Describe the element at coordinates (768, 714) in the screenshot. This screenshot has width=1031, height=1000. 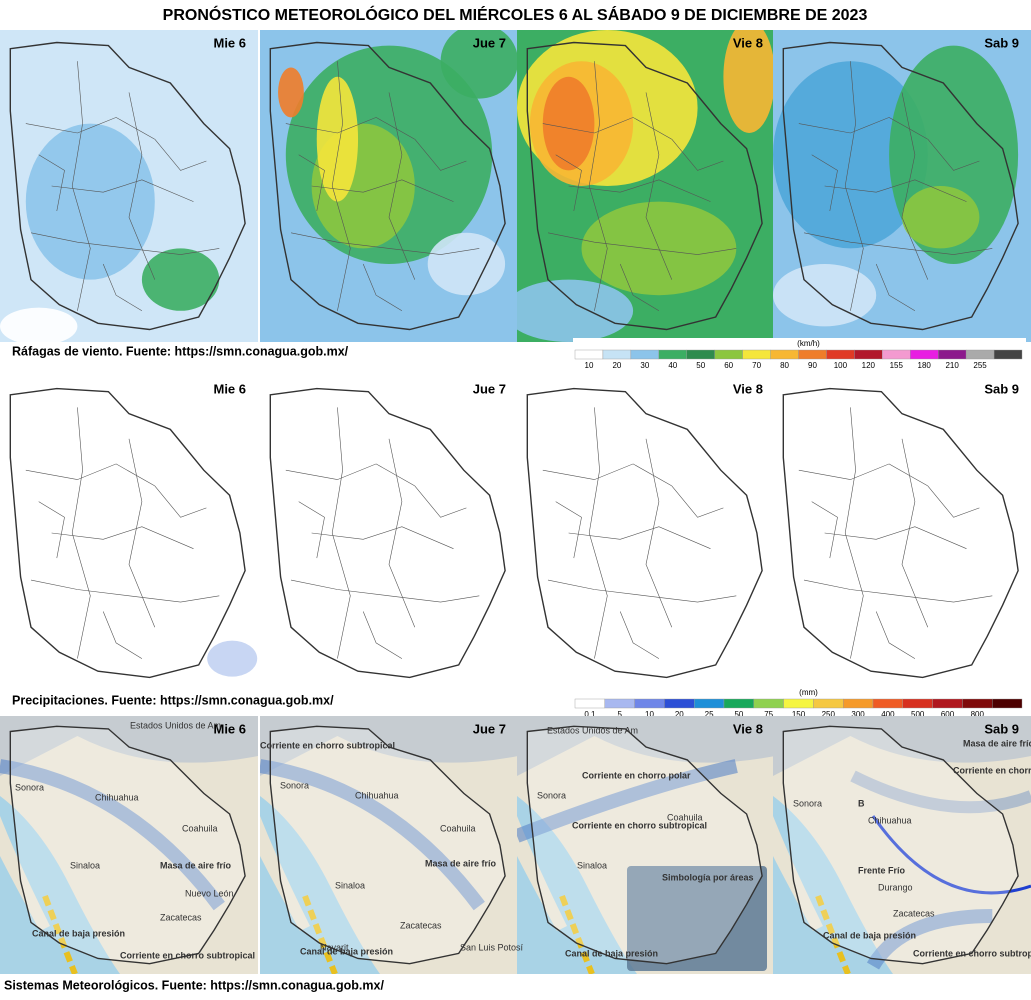
I see `scale-label: 75` at that location.